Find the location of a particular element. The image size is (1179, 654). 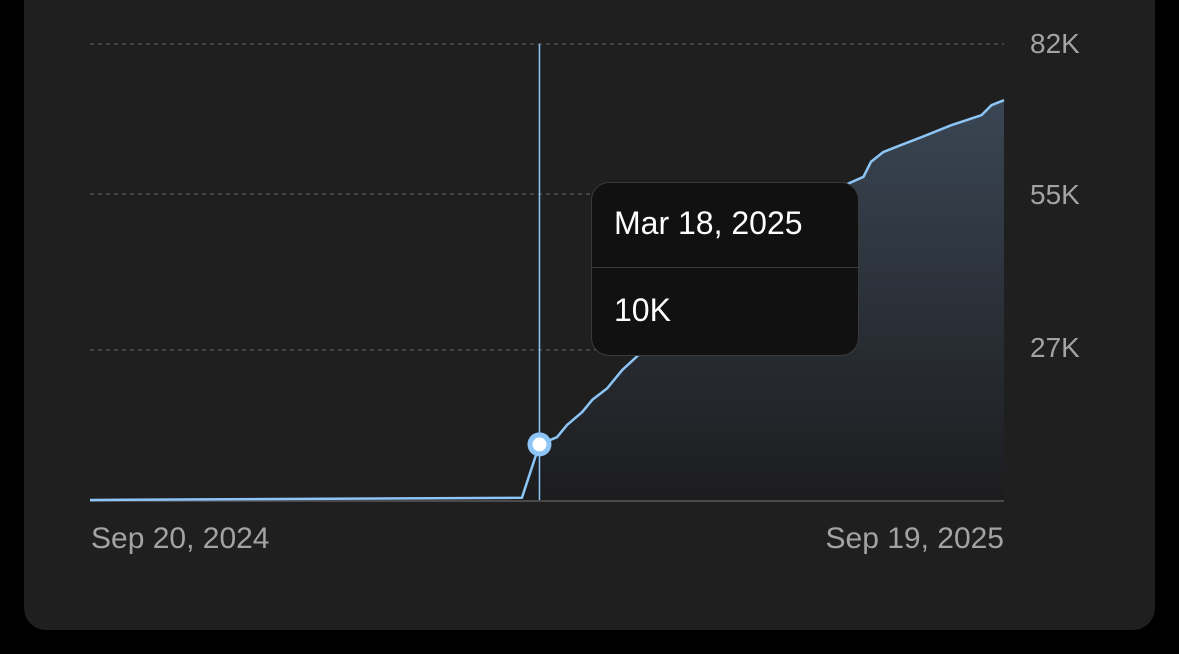

x-tick-label-end: Sep 19, 2025 is located at coordinates (915, 538).